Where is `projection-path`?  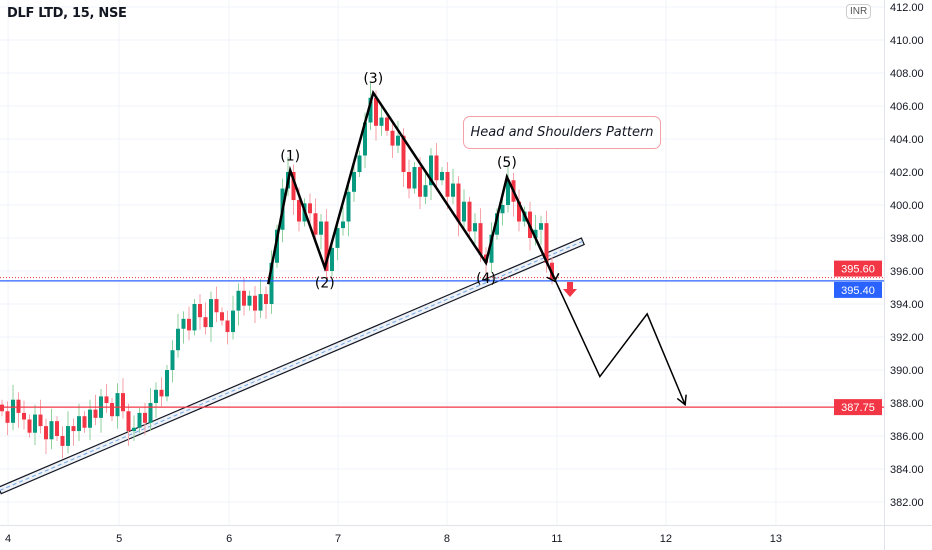
projection-path is located at coordinates (620, 341).